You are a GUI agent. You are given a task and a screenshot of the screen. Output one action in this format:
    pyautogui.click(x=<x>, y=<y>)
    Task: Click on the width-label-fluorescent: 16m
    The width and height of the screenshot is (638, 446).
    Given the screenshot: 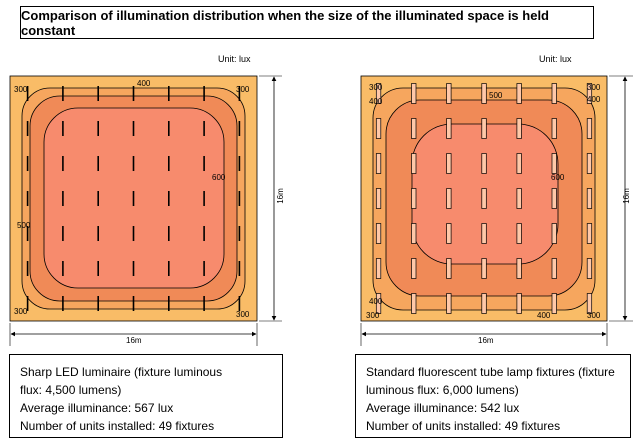 What is the action you would take?
    pyautogui.click(x=486, y=340)
    